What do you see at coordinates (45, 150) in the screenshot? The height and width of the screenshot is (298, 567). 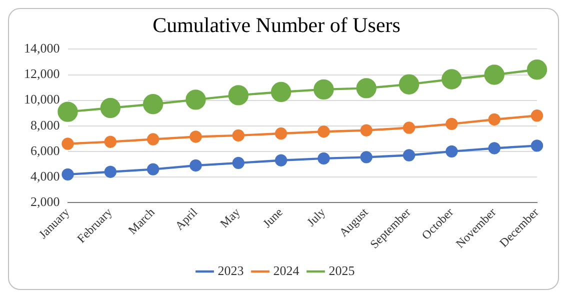 I see `y-tick-label: 6,000` at bounding box center [45, 150].